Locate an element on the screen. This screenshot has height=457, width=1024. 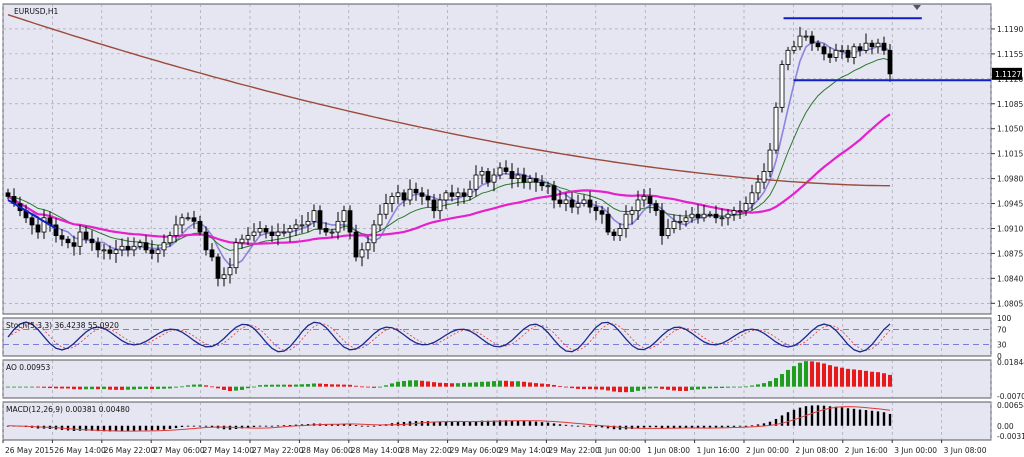
time-tick-label: 2 Jun 08:00 is located at coordinates (816, 450).